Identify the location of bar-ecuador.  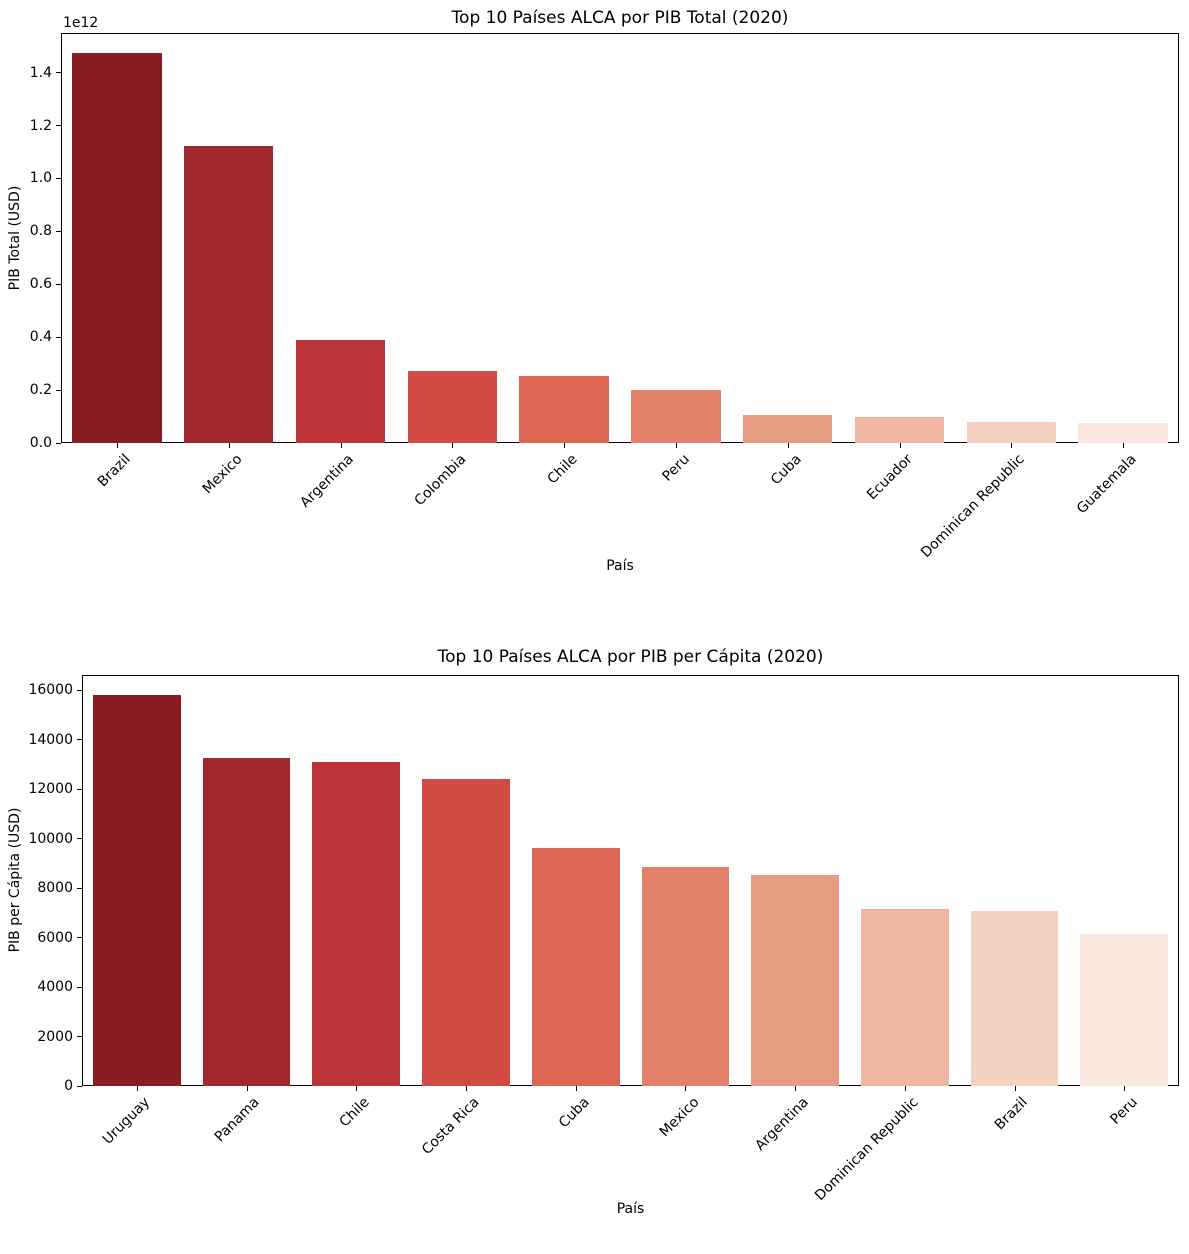
(899, 429).